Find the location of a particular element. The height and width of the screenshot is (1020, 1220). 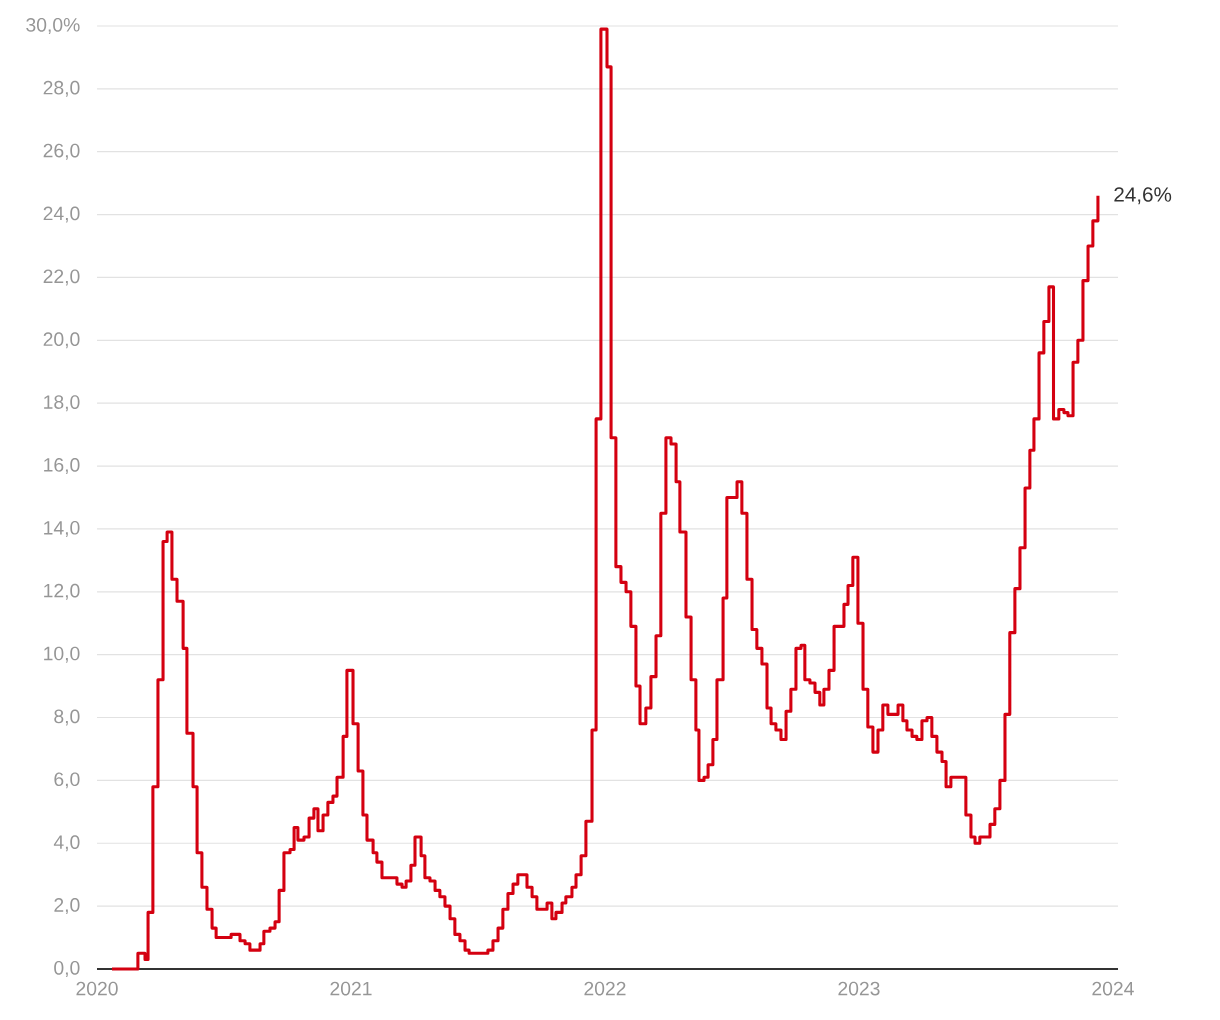

x-tick-label: 2023 is located at coordinates (859, 988).